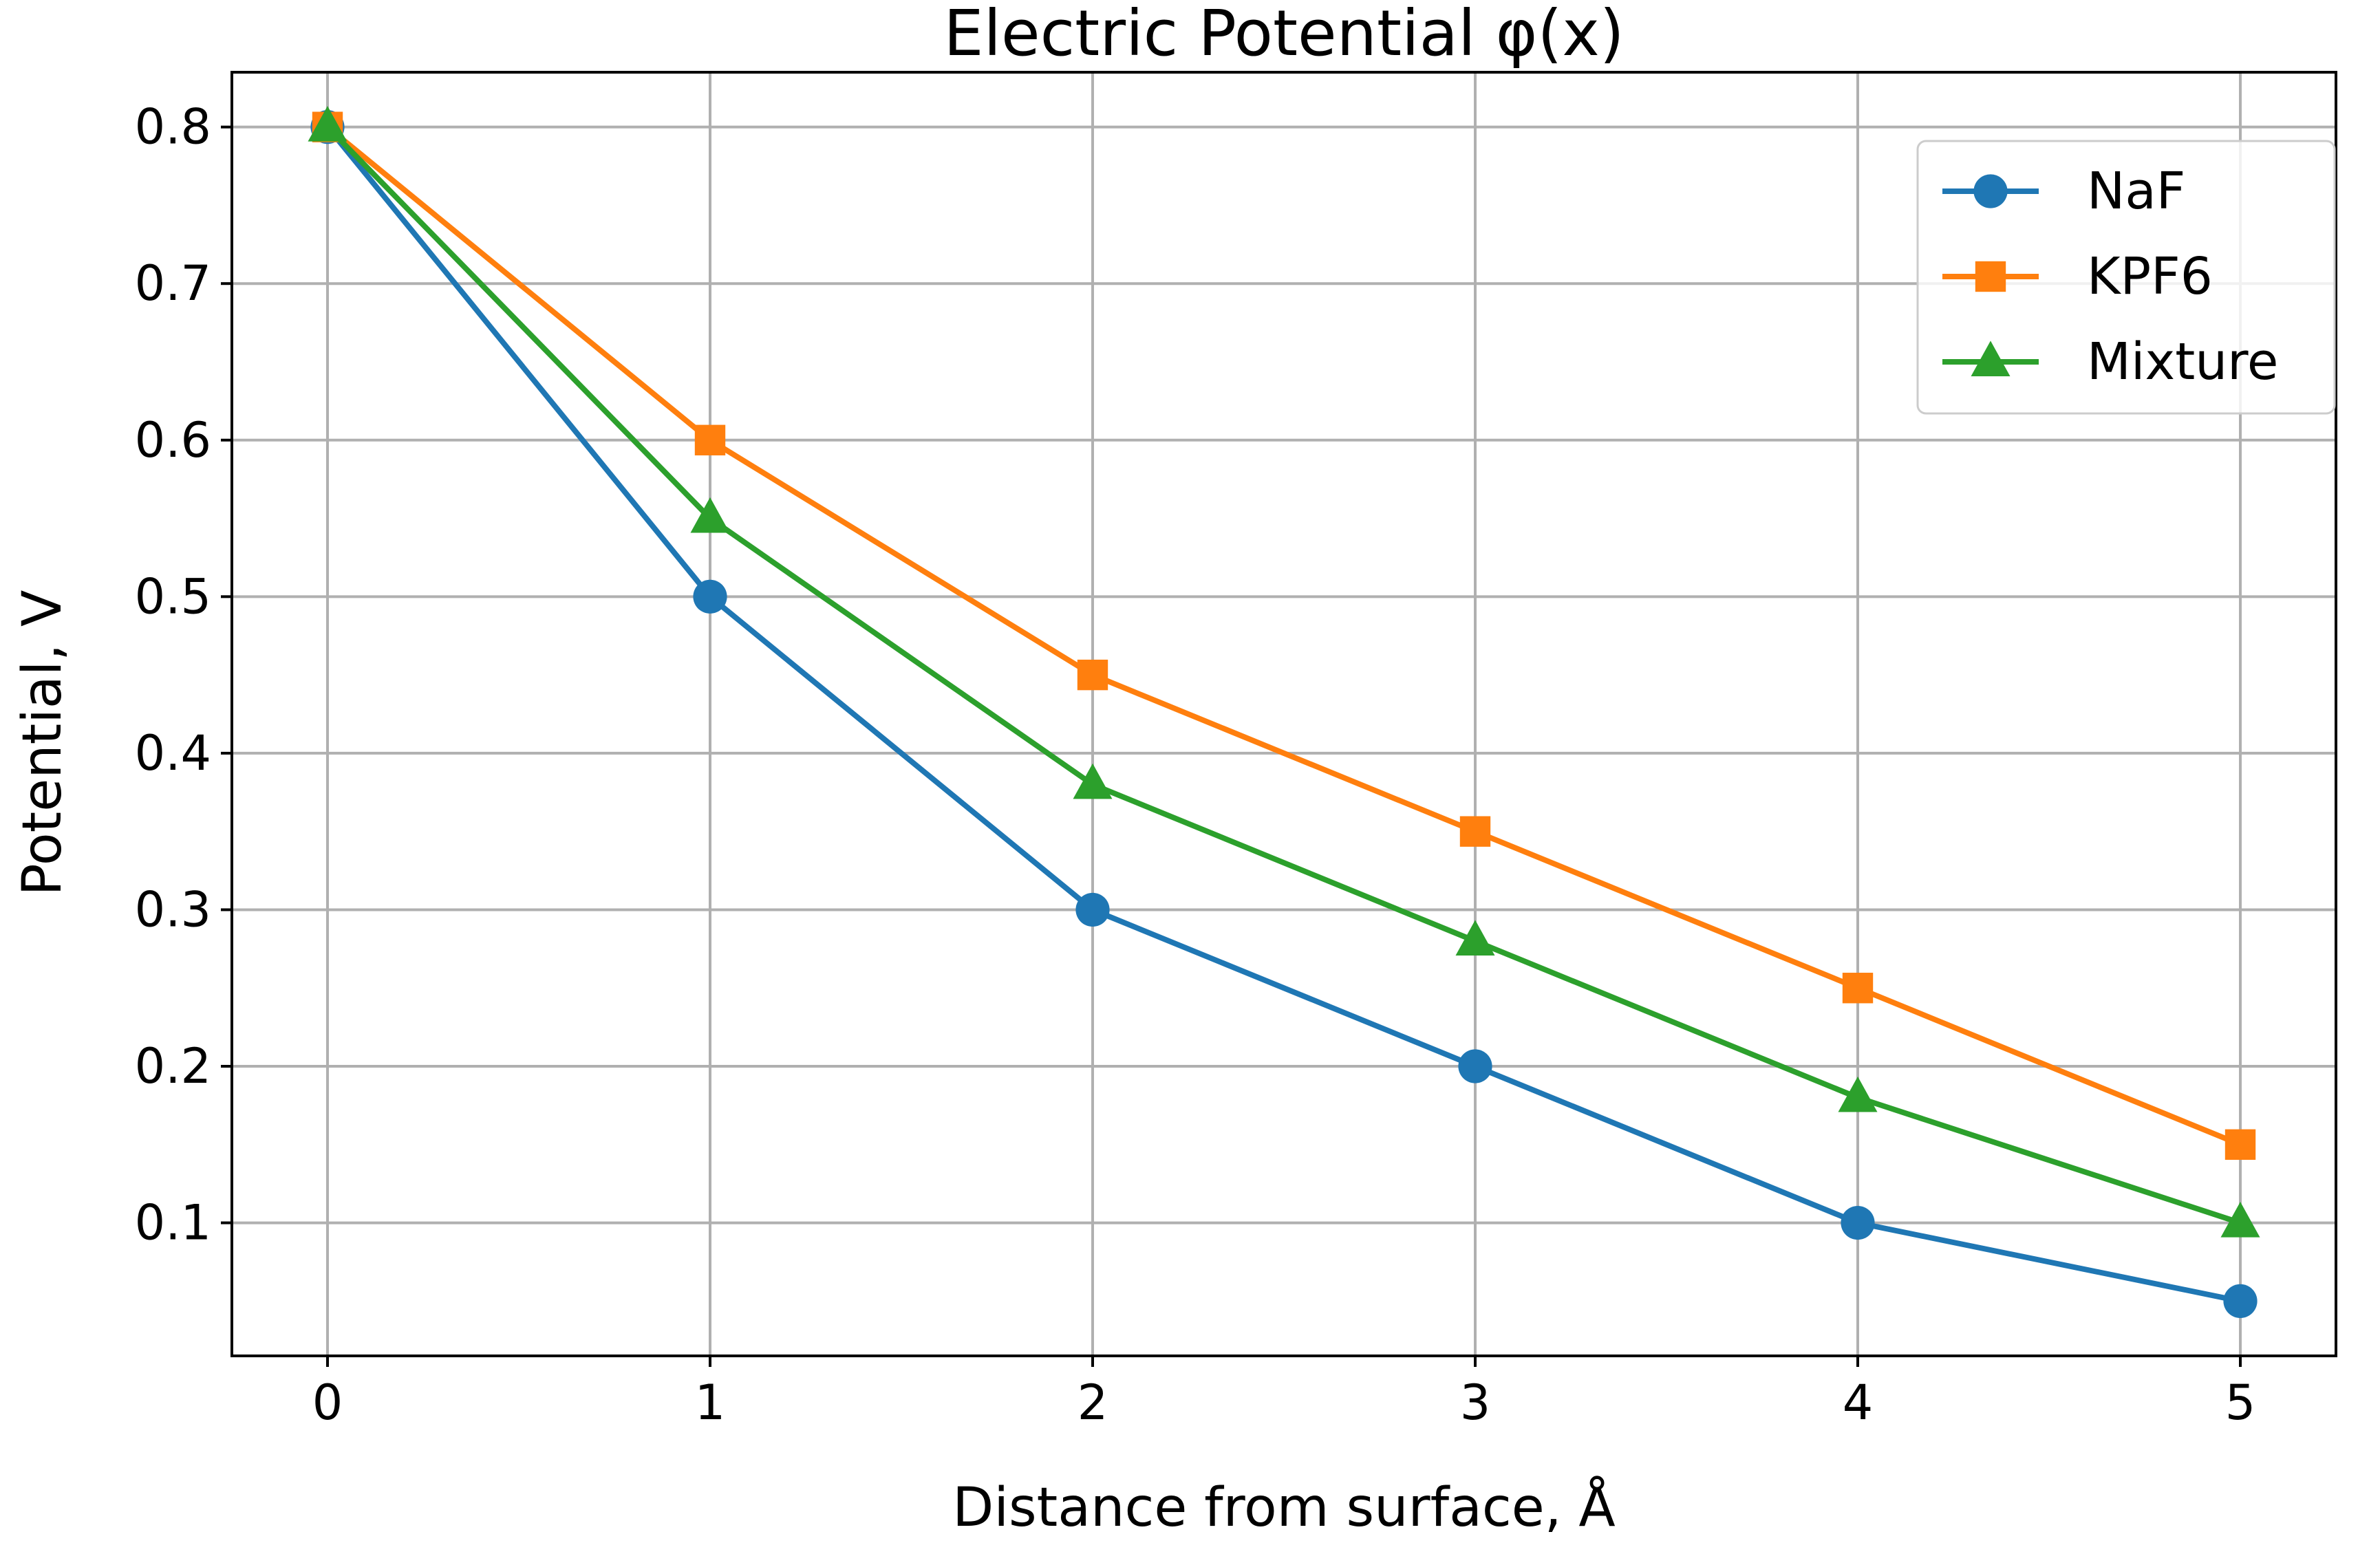 The height and width of the screenshot is (1554, 2380). I want to click on legend-label: Mixture, so click(2182, 361).